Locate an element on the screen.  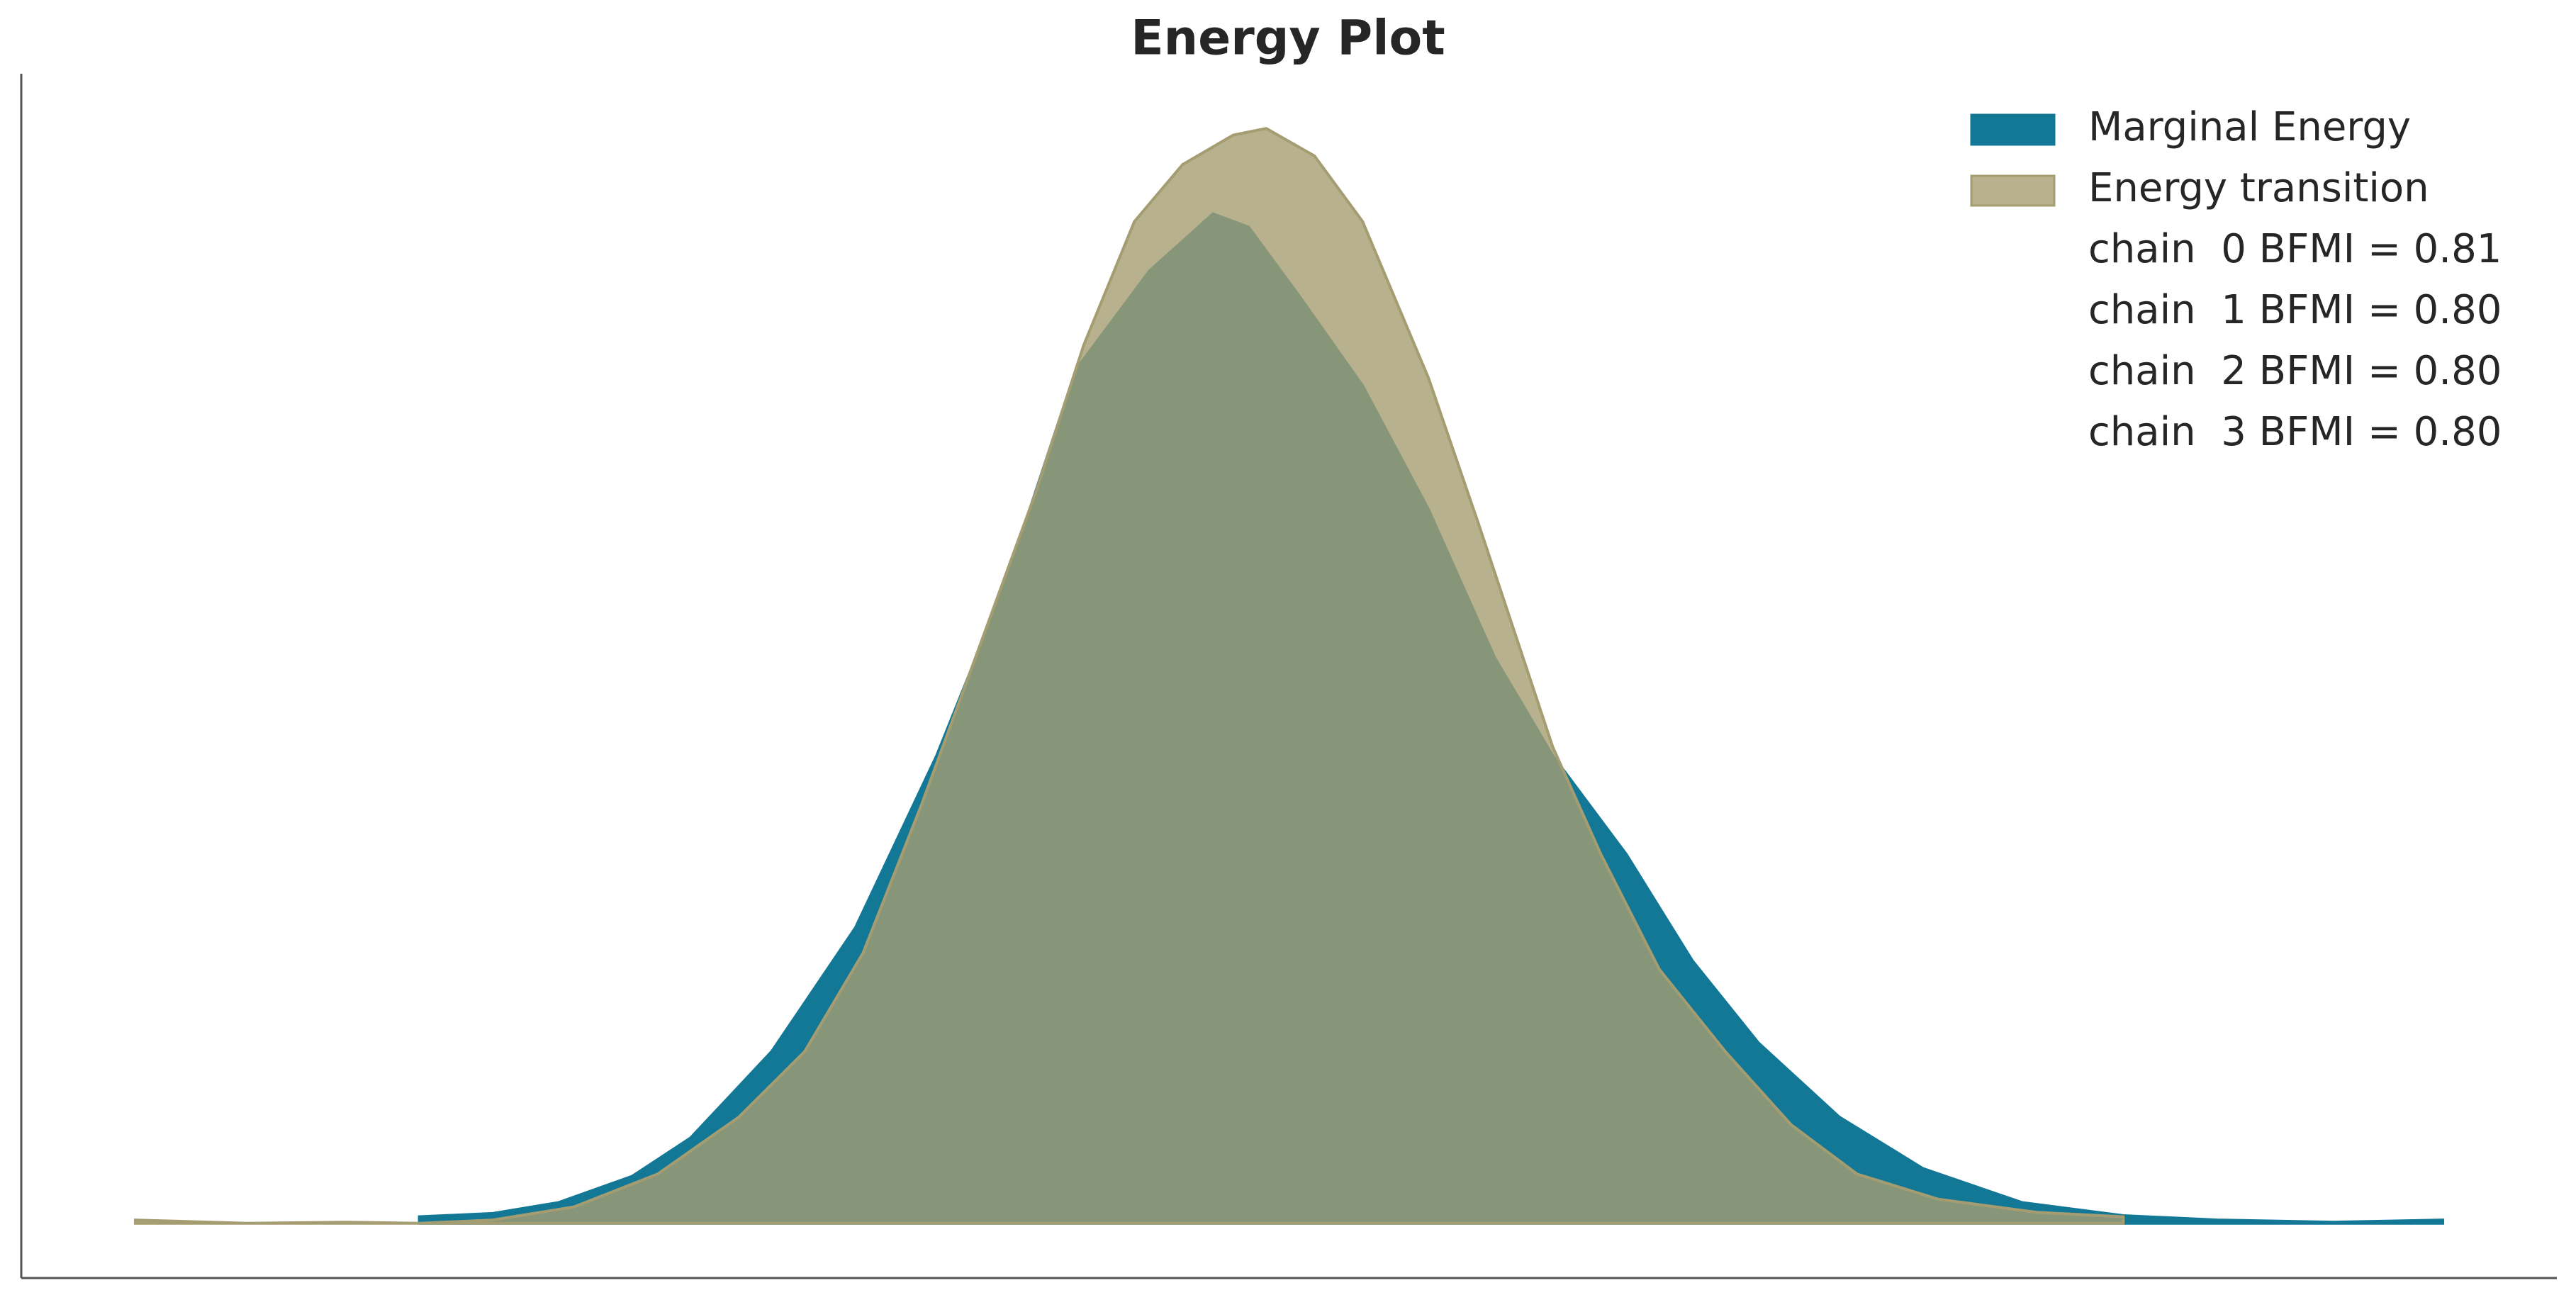
legend-label: Marginal Energy is located at coordinates (2249, 127).